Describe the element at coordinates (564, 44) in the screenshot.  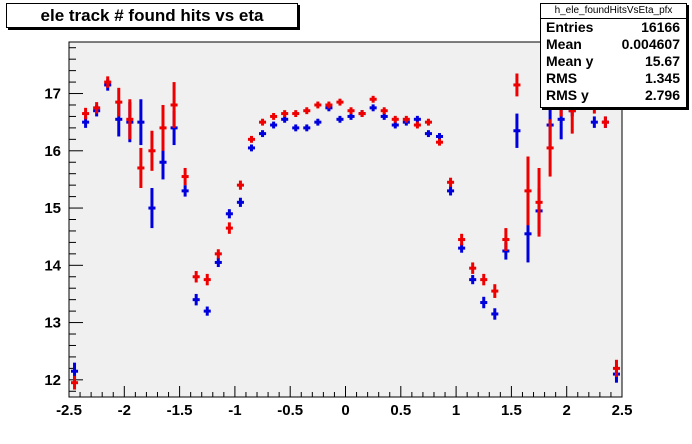
I see `stat-label: Mean` at that location.